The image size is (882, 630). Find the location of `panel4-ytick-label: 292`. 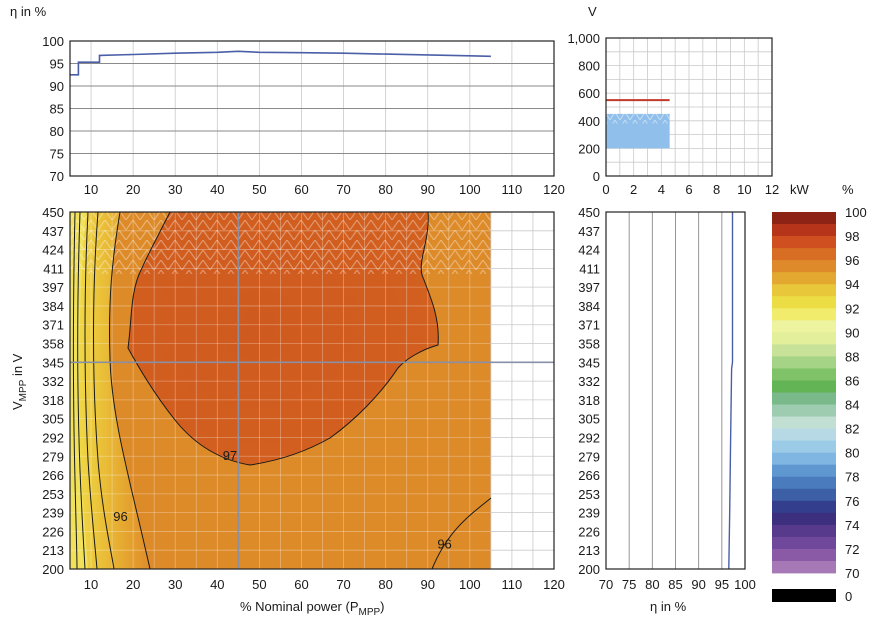

panel4-ytick-label: 292 is located at coordinates (589, 437).